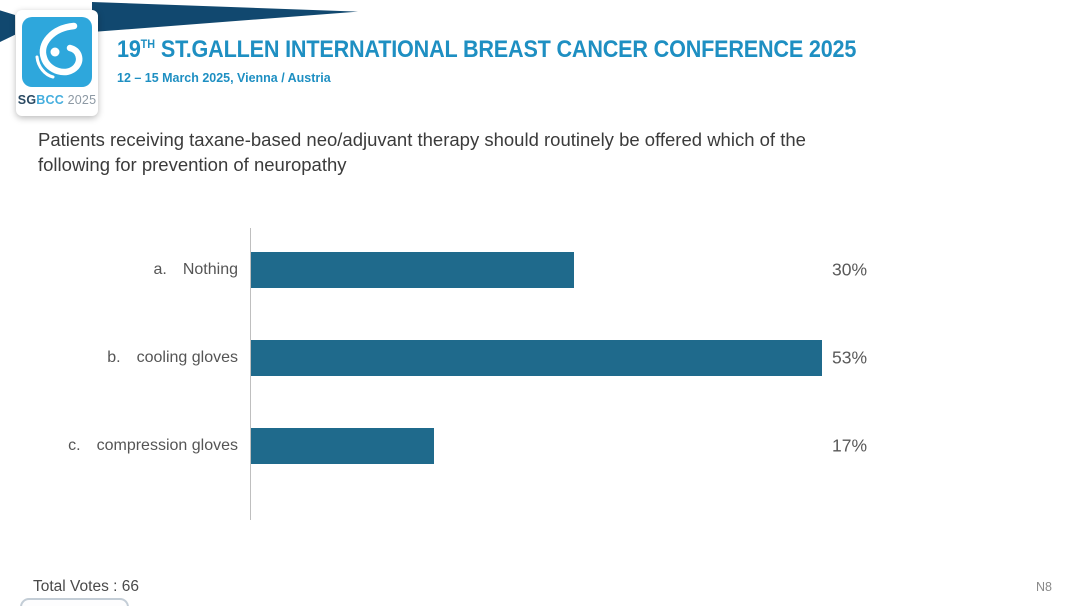 This screenshot has width=1080, height=606. What do you see at coordinates (210, 269) in the screenshot?
I see `category-label: Nothing` at bounding box center [210, 269].